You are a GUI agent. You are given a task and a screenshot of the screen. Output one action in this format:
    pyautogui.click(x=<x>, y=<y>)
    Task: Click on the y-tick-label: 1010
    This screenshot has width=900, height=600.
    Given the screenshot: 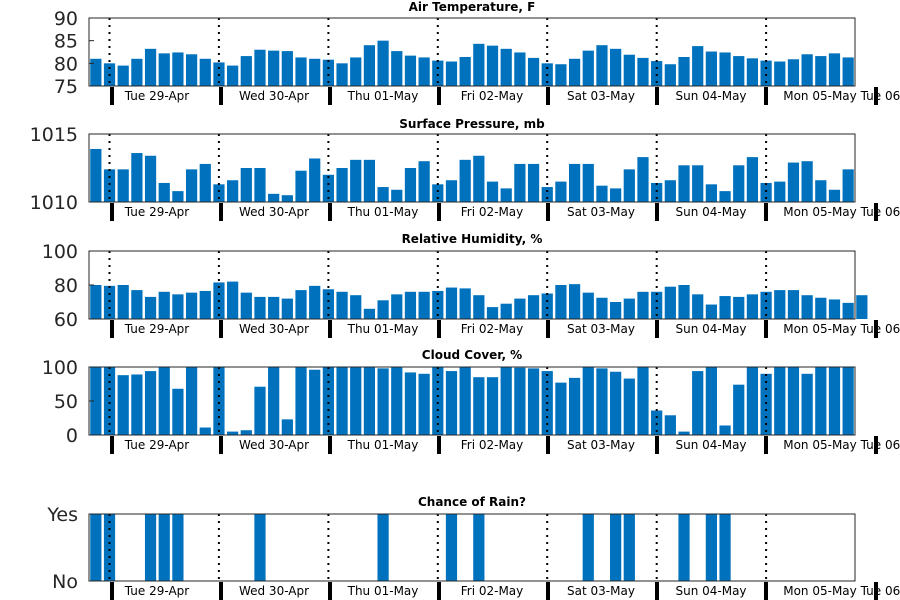 What is the action you would take?
    pyautogui.click(x=54, y=203)
    